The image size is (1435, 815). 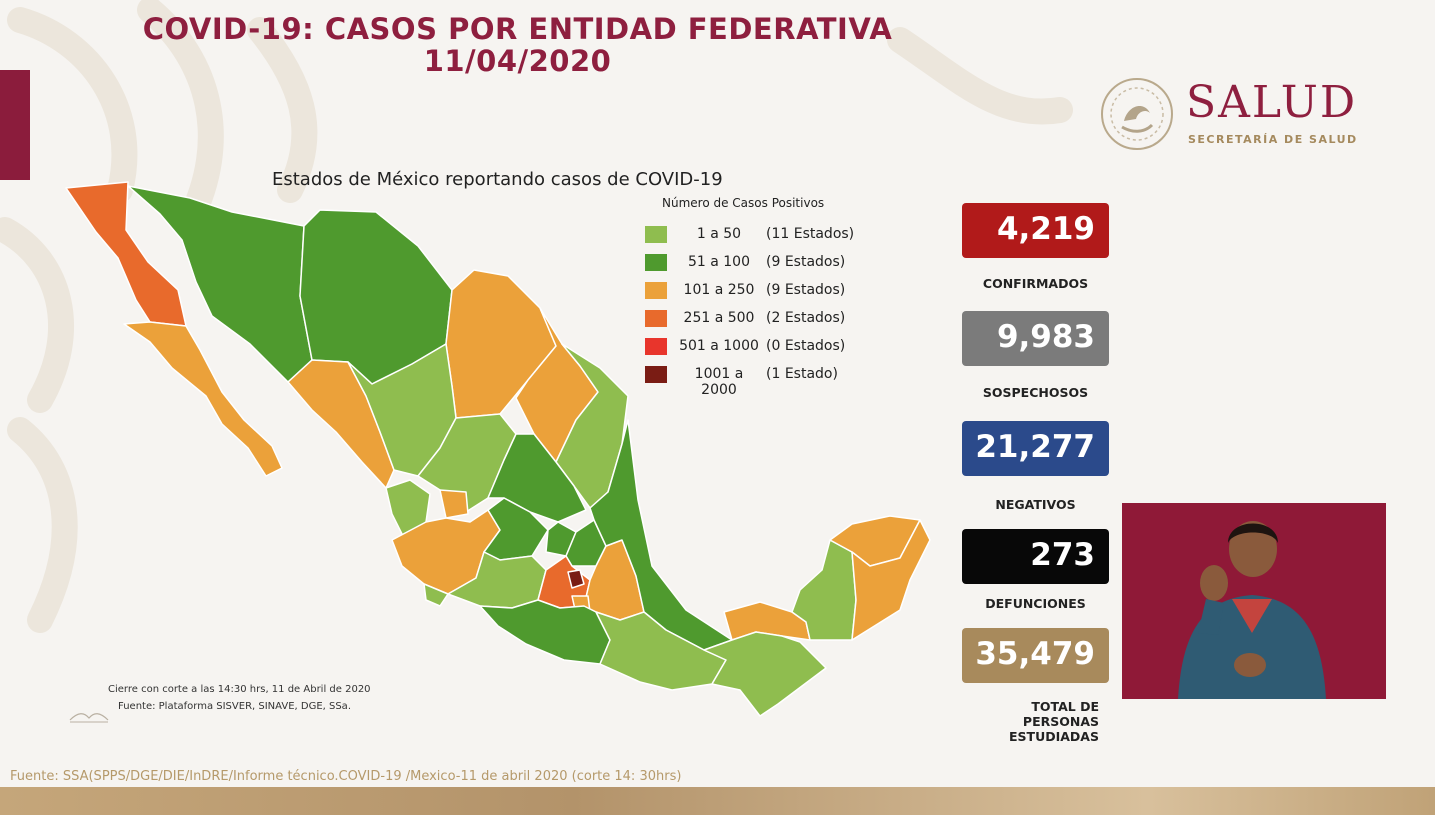 I want to click on confirmados-value: 4,219, so click(x=1045, y=229).